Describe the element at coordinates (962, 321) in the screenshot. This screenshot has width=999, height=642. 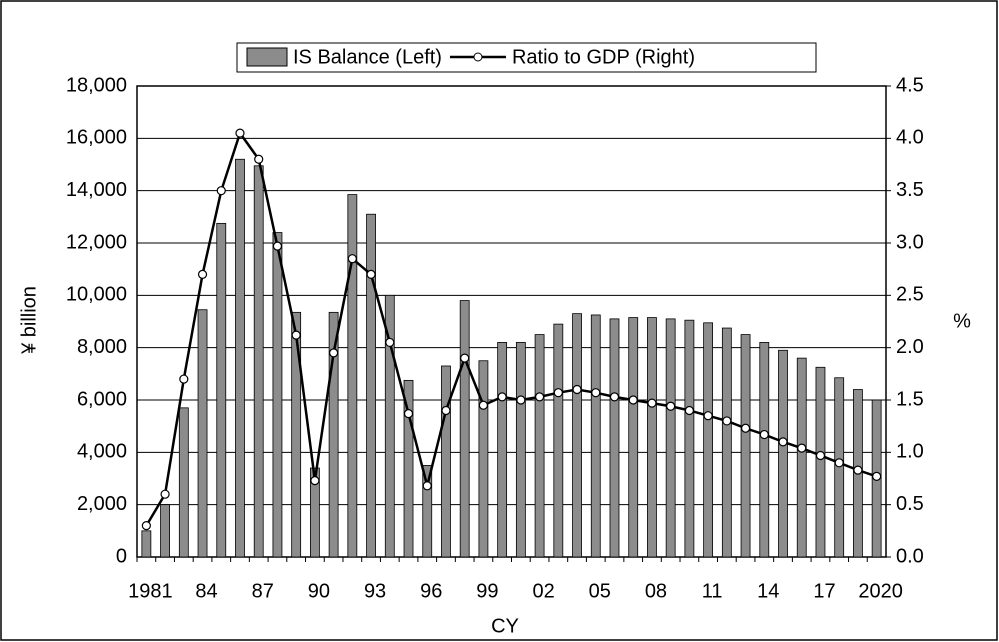
I see `y2-axis-title: %` at that location.